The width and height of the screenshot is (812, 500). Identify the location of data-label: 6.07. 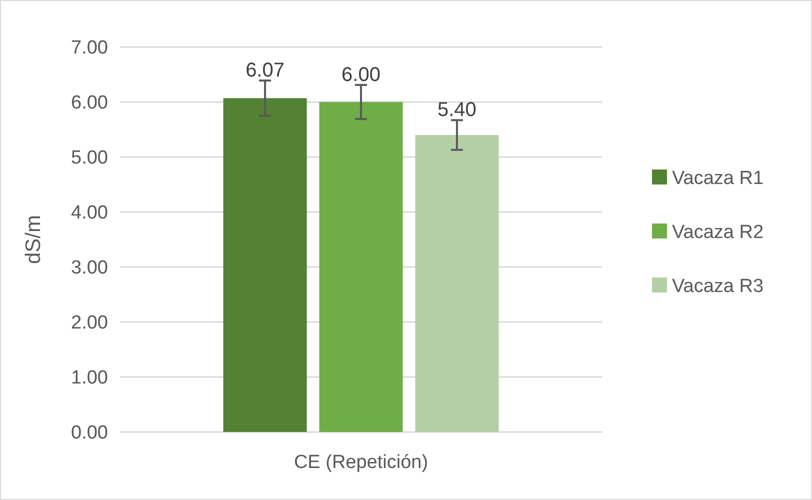
(265, 71).